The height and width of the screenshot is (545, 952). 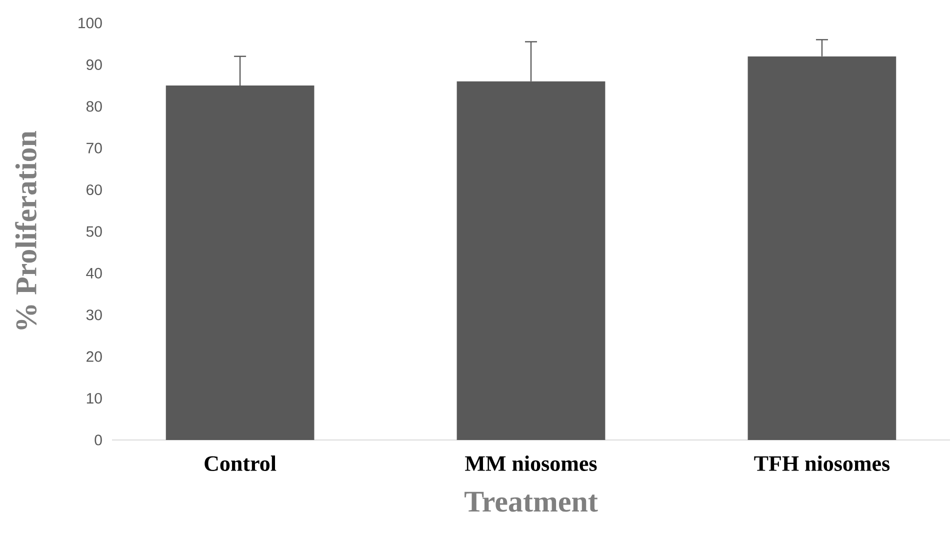 What do you see at coordinates (531, 464) in the screenshot?
I see `x-tick-label: MM niosomes` at bounding box center [531, 464].